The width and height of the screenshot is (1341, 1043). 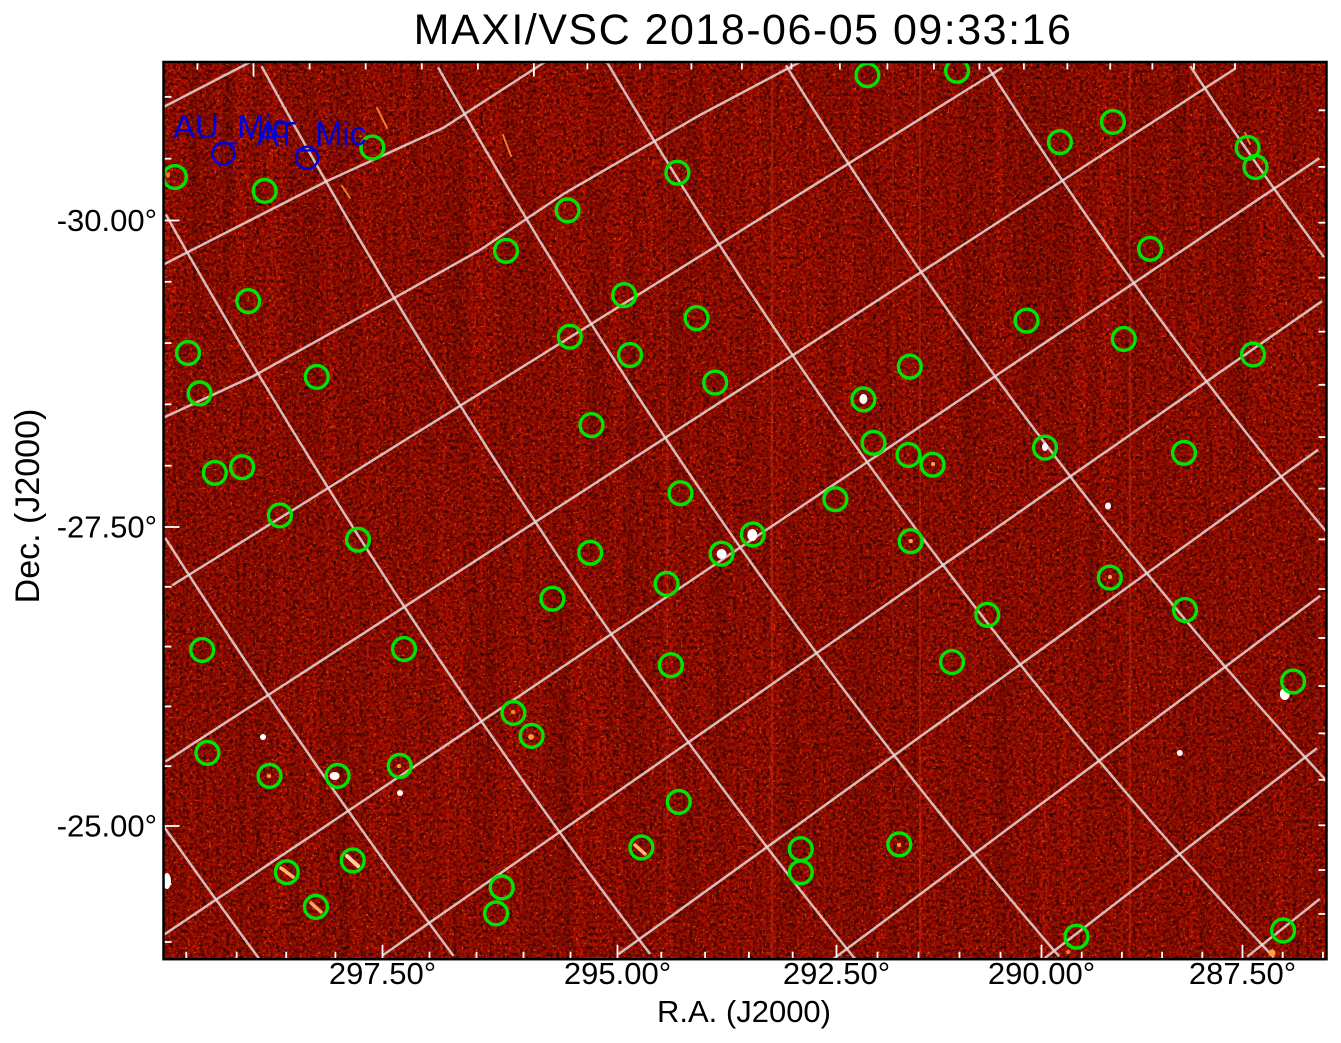 What do you see at coordinates (744, 1011) in the screenshot?
I see `svg-text: R.A. (J2000)` at bounding box center [744, 1011].